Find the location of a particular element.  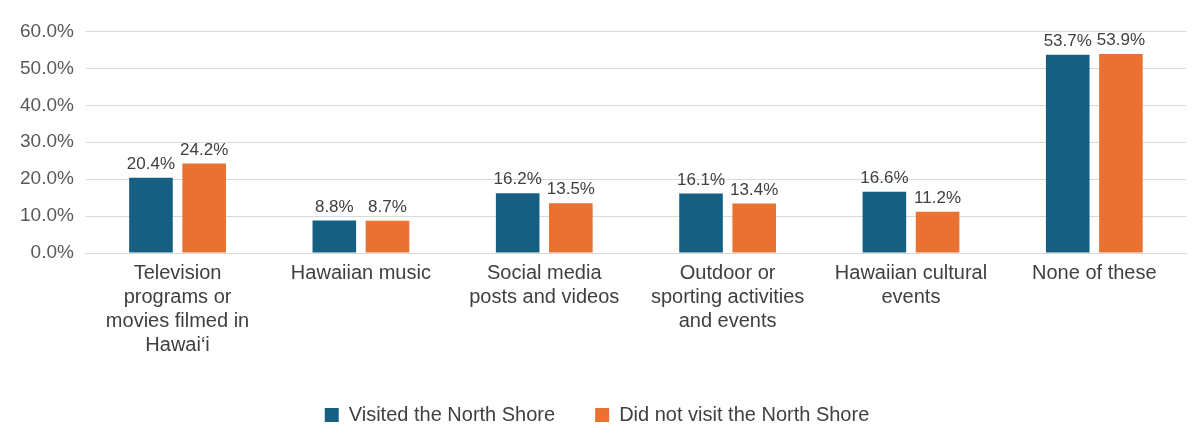

y-tick-label: 20.0% is located at coordinates (47, 178).